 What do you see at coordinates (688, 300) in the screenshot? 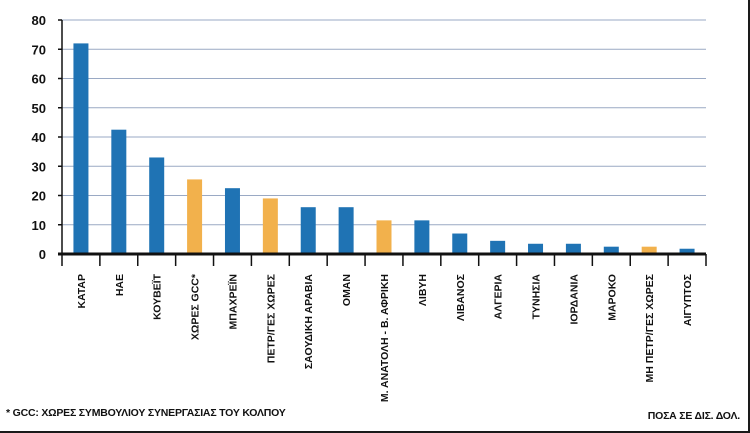
I see `category-label: ΑΙΓΥΠΤΟΣ` at bounding box center [688, 300].